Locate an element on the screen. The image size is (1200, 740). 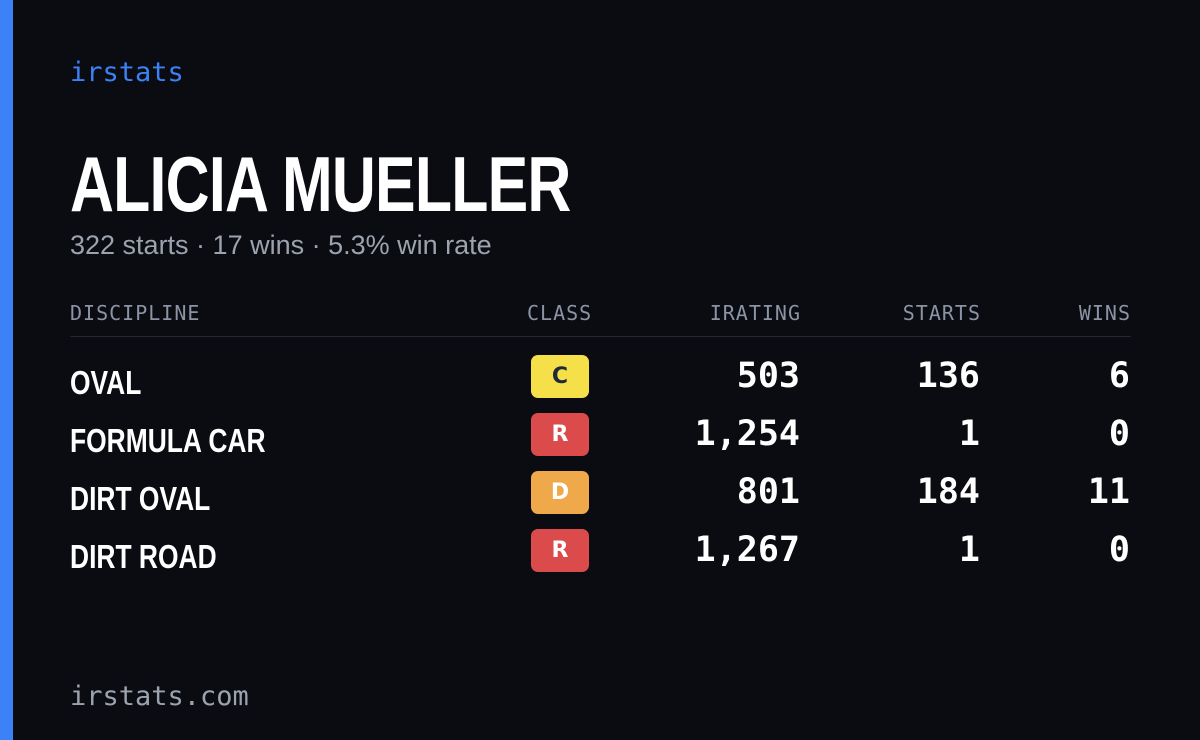
irating-value: 1,267 is located at coordinates (747, 550).